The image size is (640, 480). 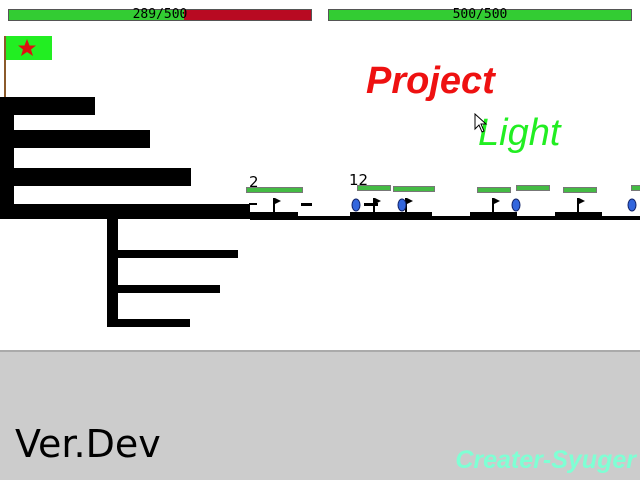 I want to click on flag-pole, so click(x=5, y=67).